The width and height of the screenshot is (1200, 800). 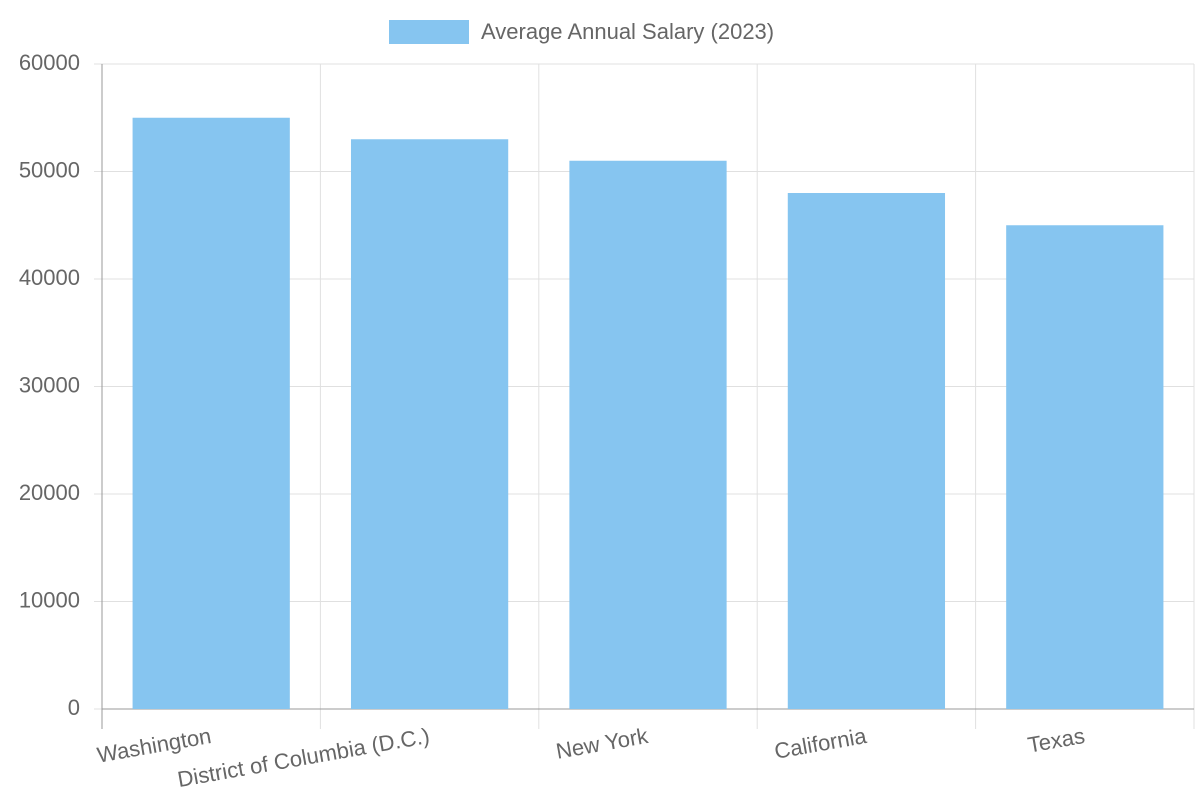 What do you see at coordinates (154, 745) in the screenshot?
I see `x-tick-label: Washington` at bounding box center [154, 745].